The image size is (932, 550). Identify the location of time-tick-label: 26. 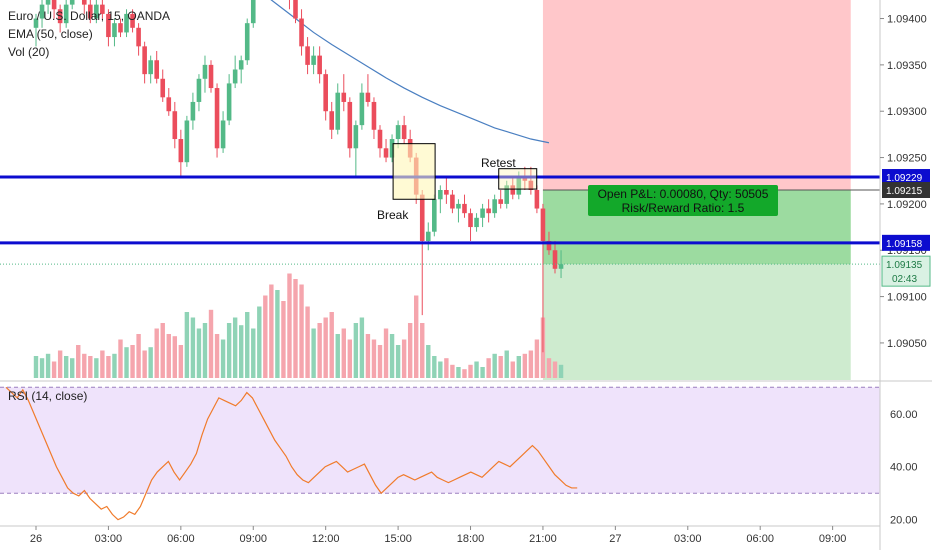
(36, 539).